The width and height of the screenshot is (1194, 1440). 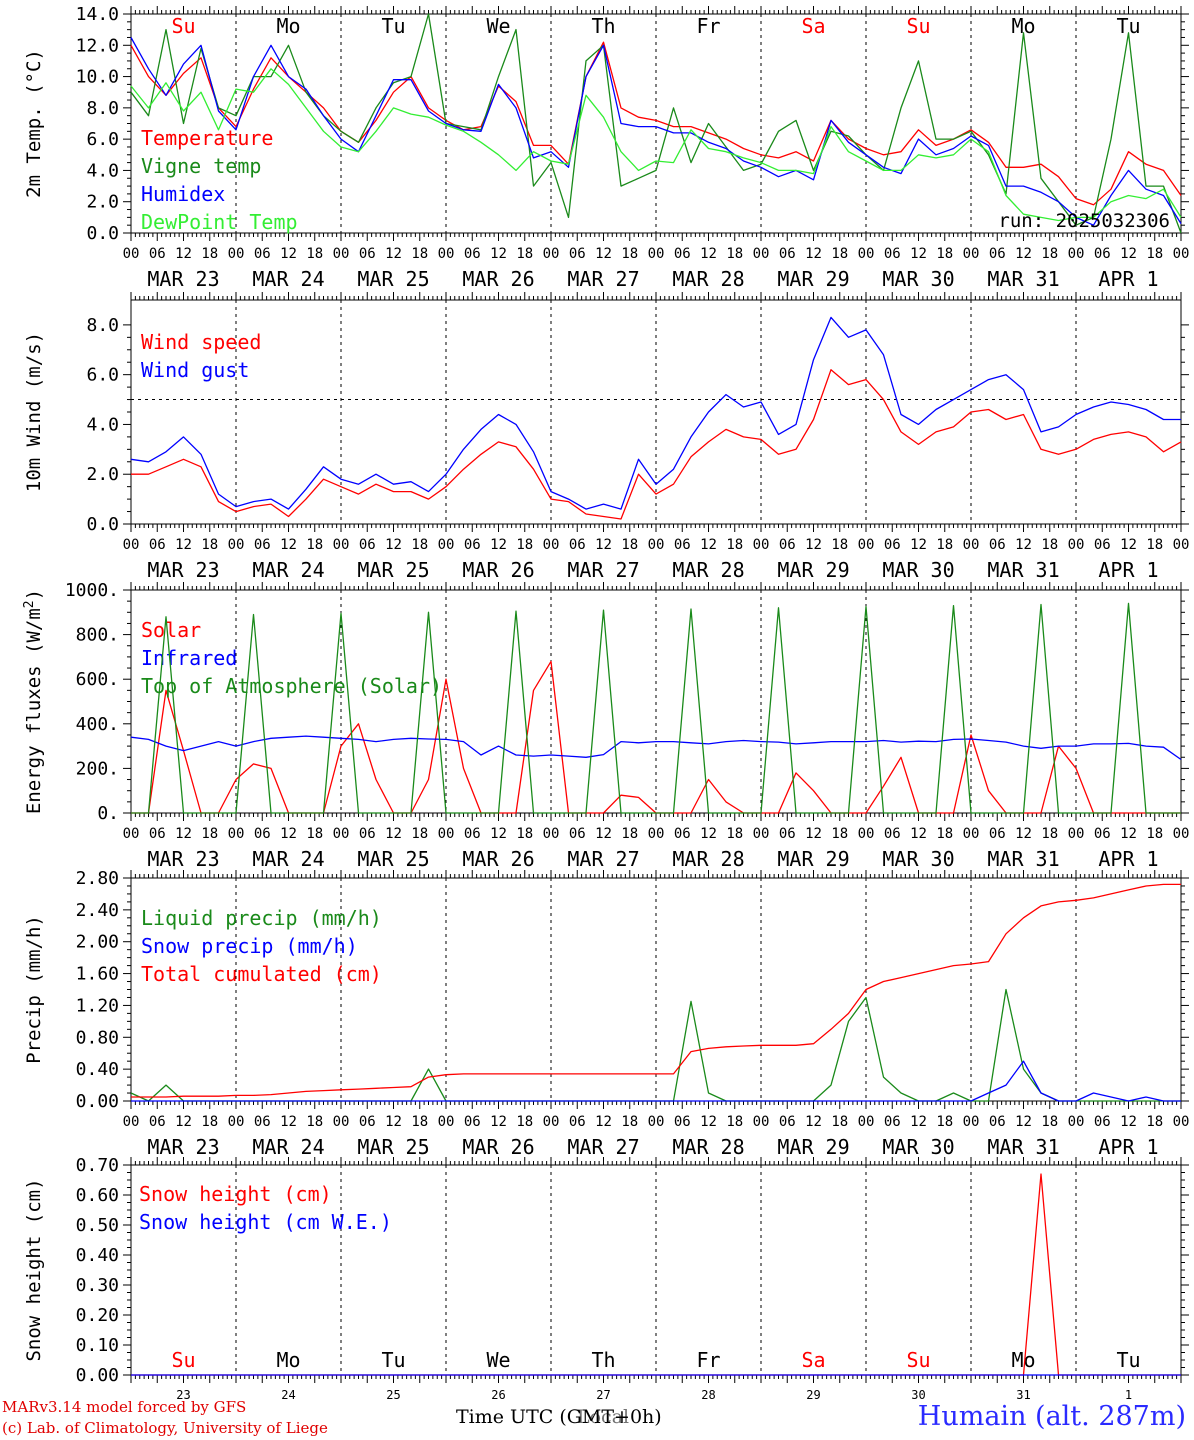 I want to click on weekday-label: Tu, so click(x=393, y=26).